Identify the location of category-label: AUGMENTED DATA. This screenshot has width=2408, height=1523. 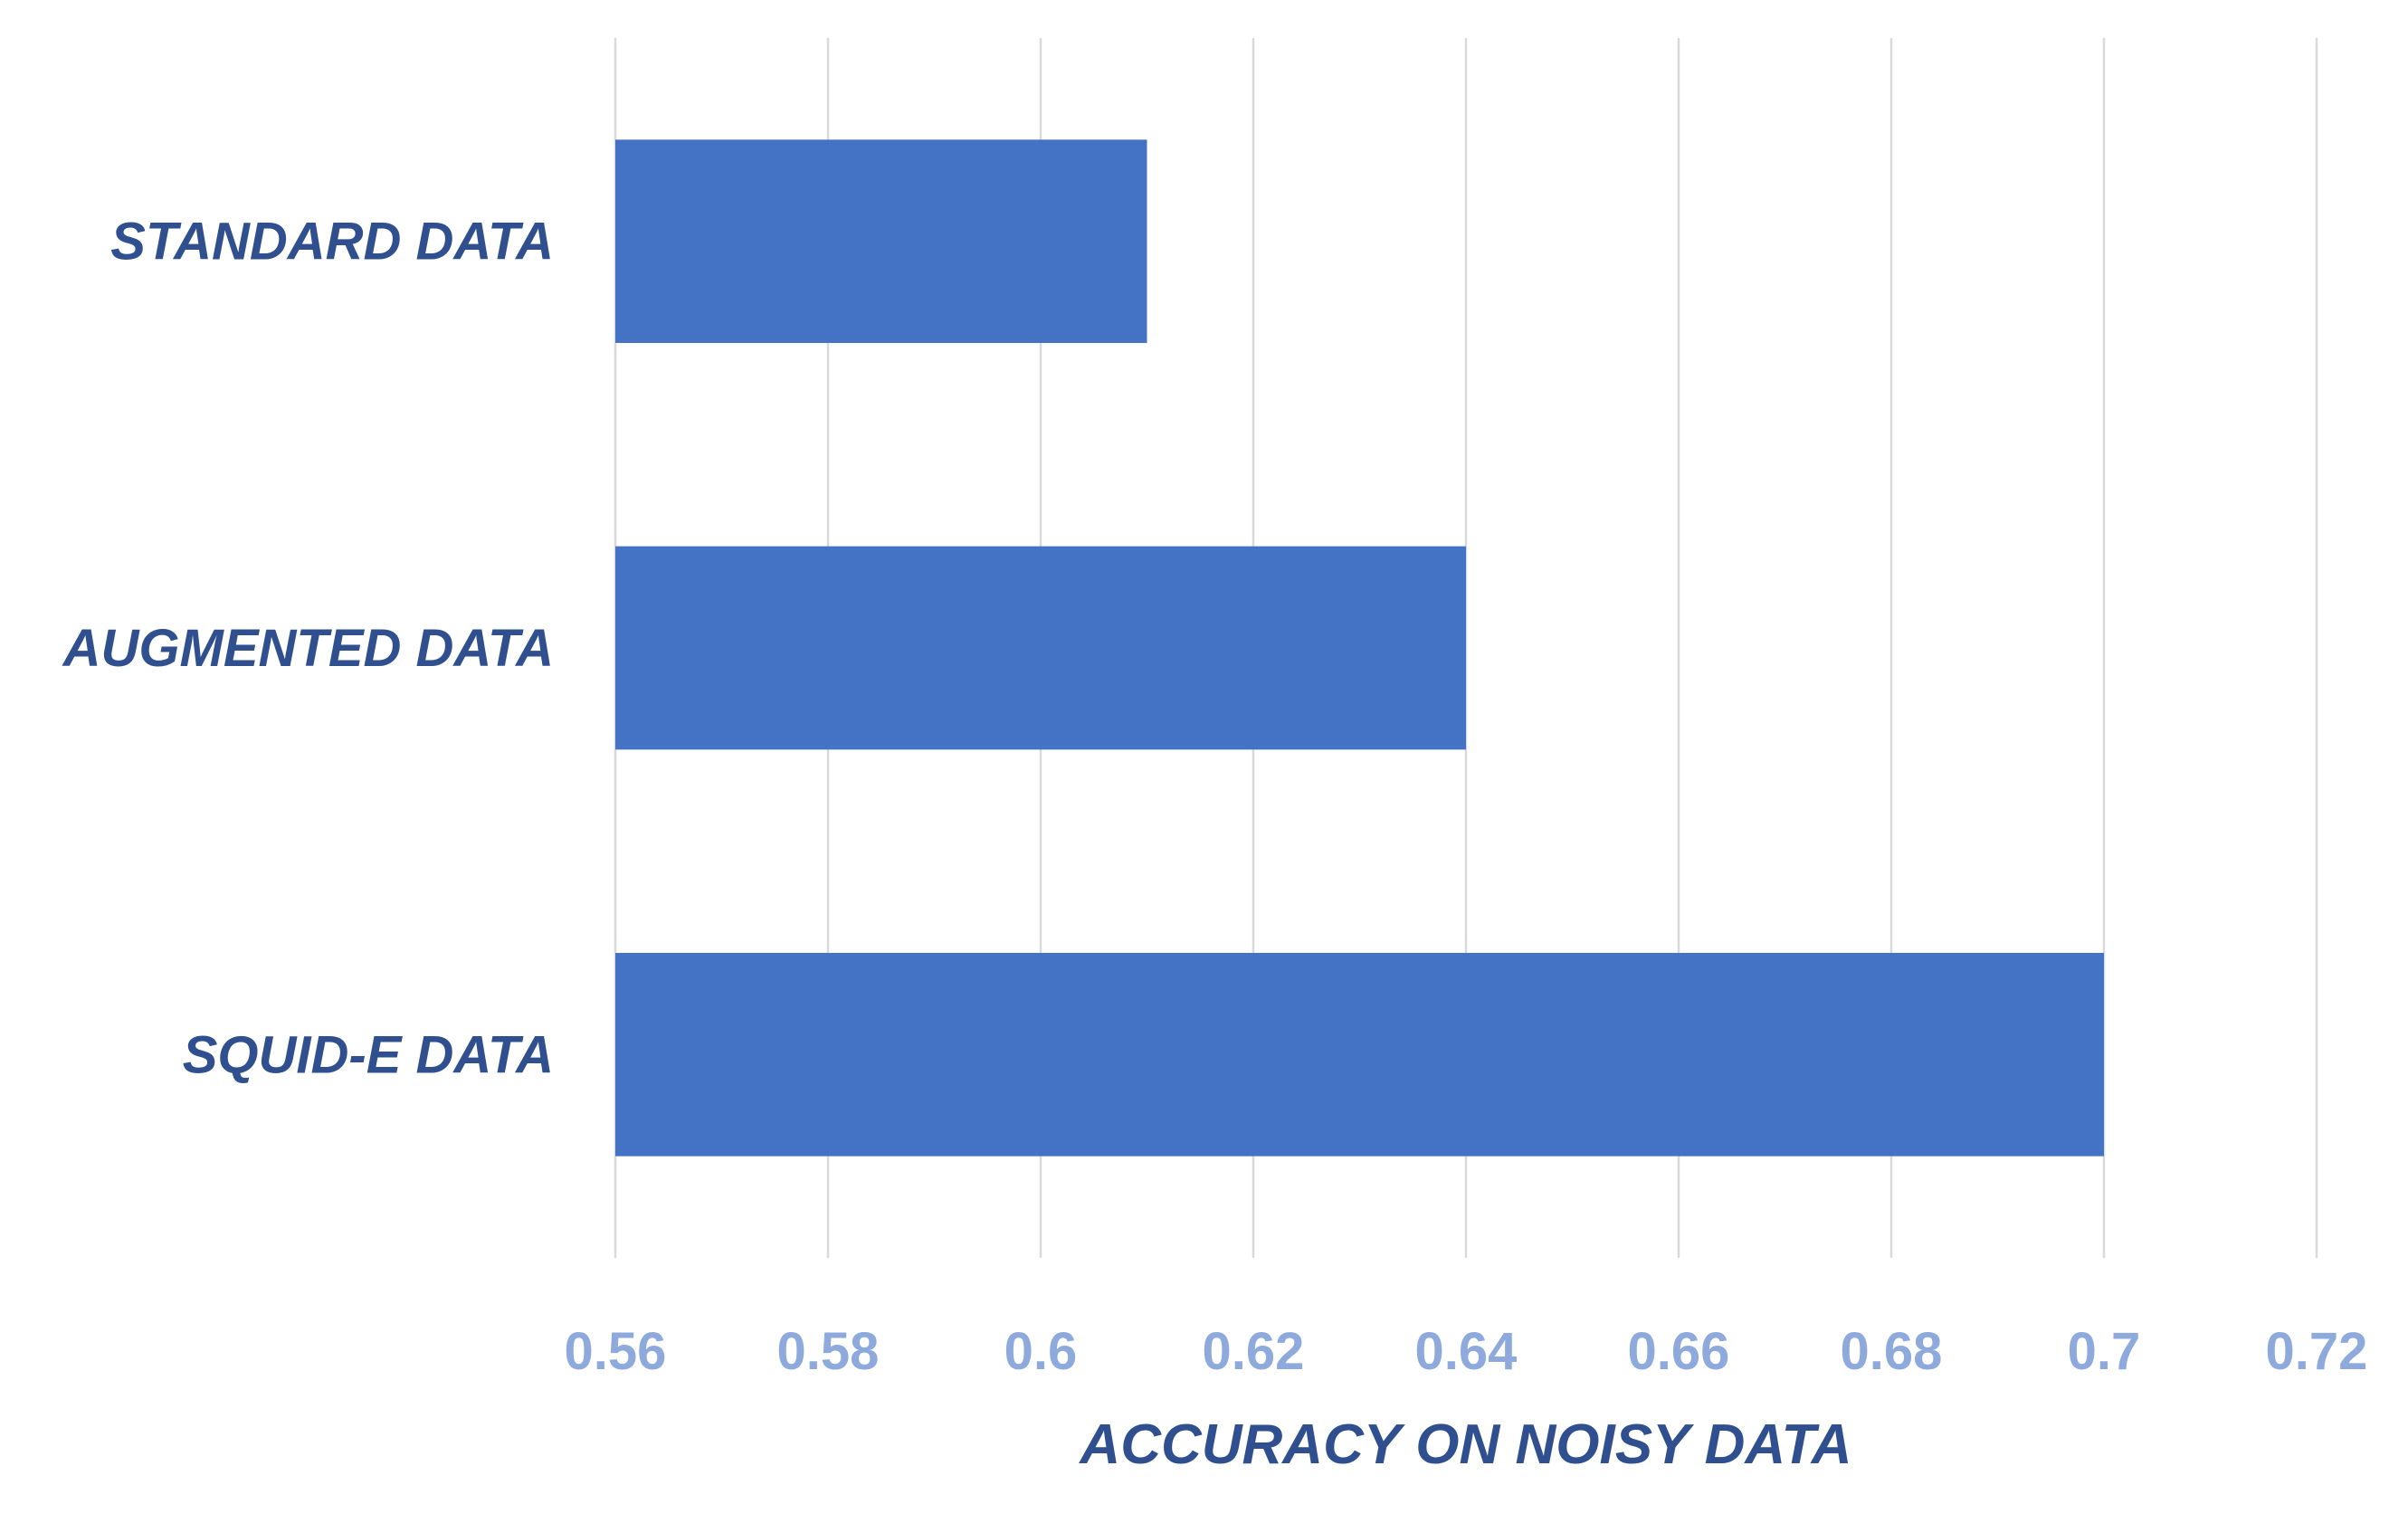
(308, 648).